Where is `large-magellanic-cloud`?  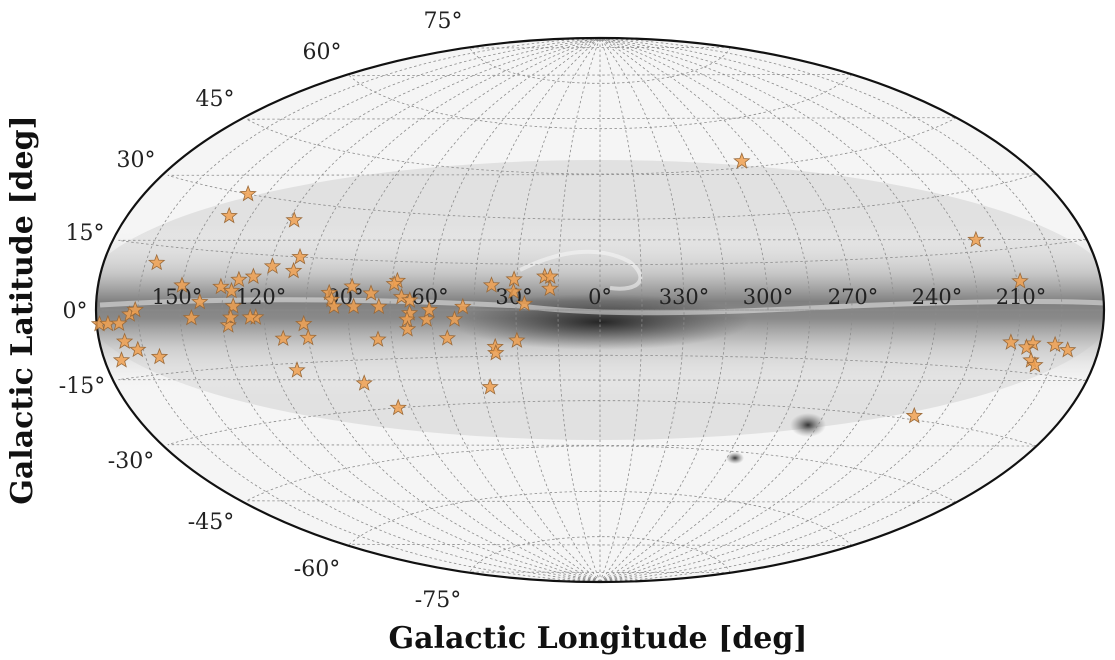 large-magellanic-cloud is located at coordinates (808, 425).